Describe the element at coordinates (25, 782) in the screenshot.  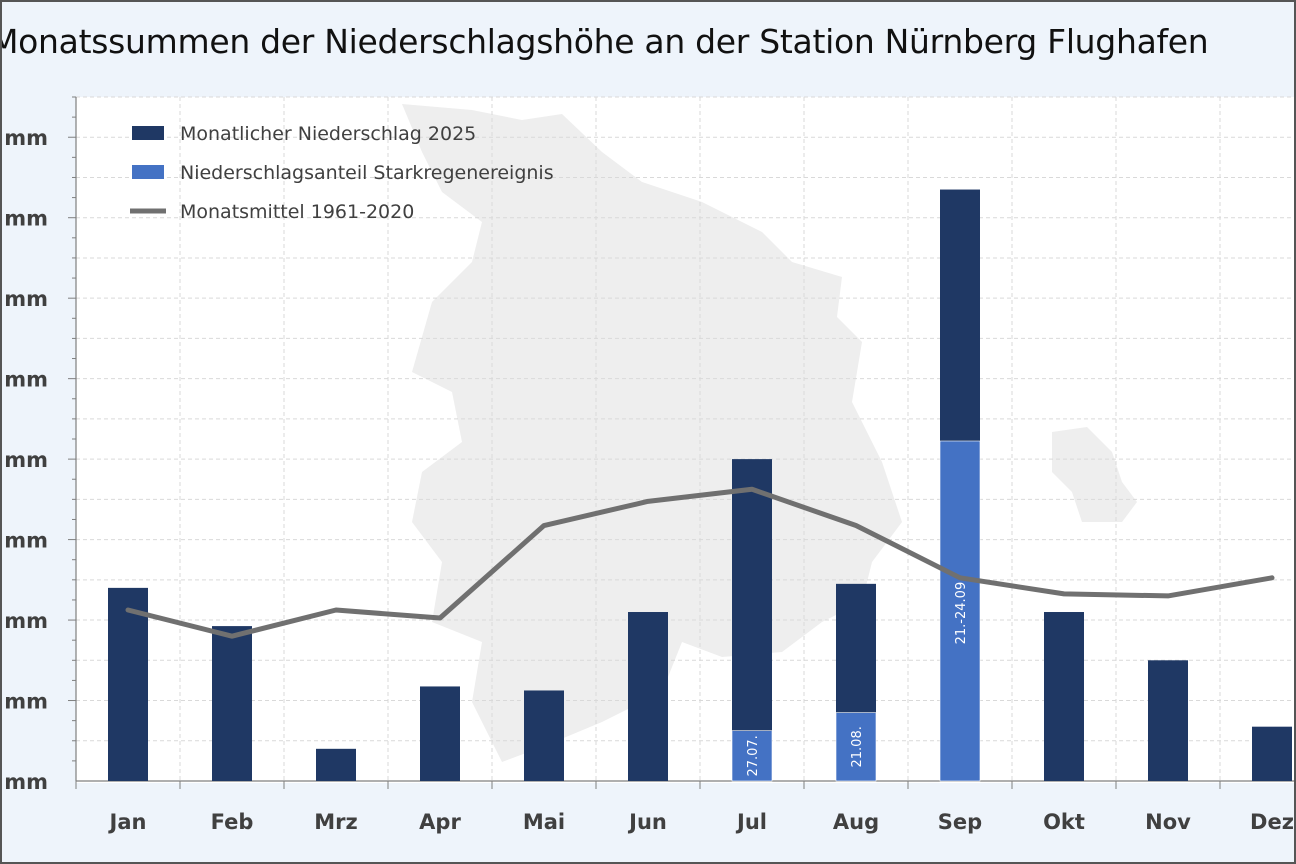
I see `y-tick-label: 0 mm` at that location.